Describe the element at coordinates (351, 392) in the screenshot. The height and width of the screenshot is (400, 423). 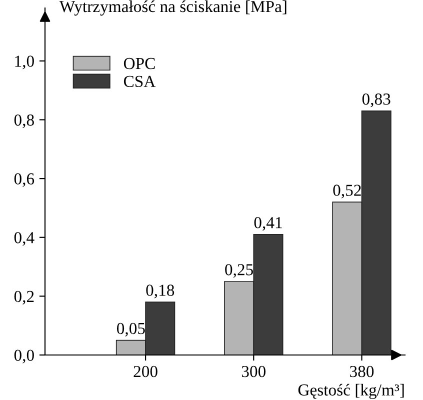
I see `x-axis-title: Gęstość [kg/m³]` at that location.